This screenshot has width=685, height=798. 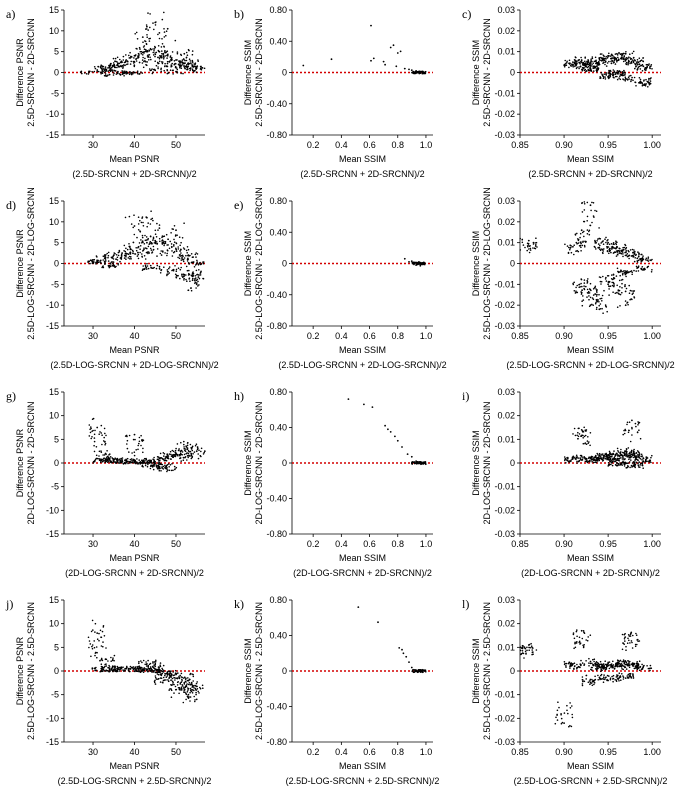 I want to click on scatter-points, so click(x=608, y=69).